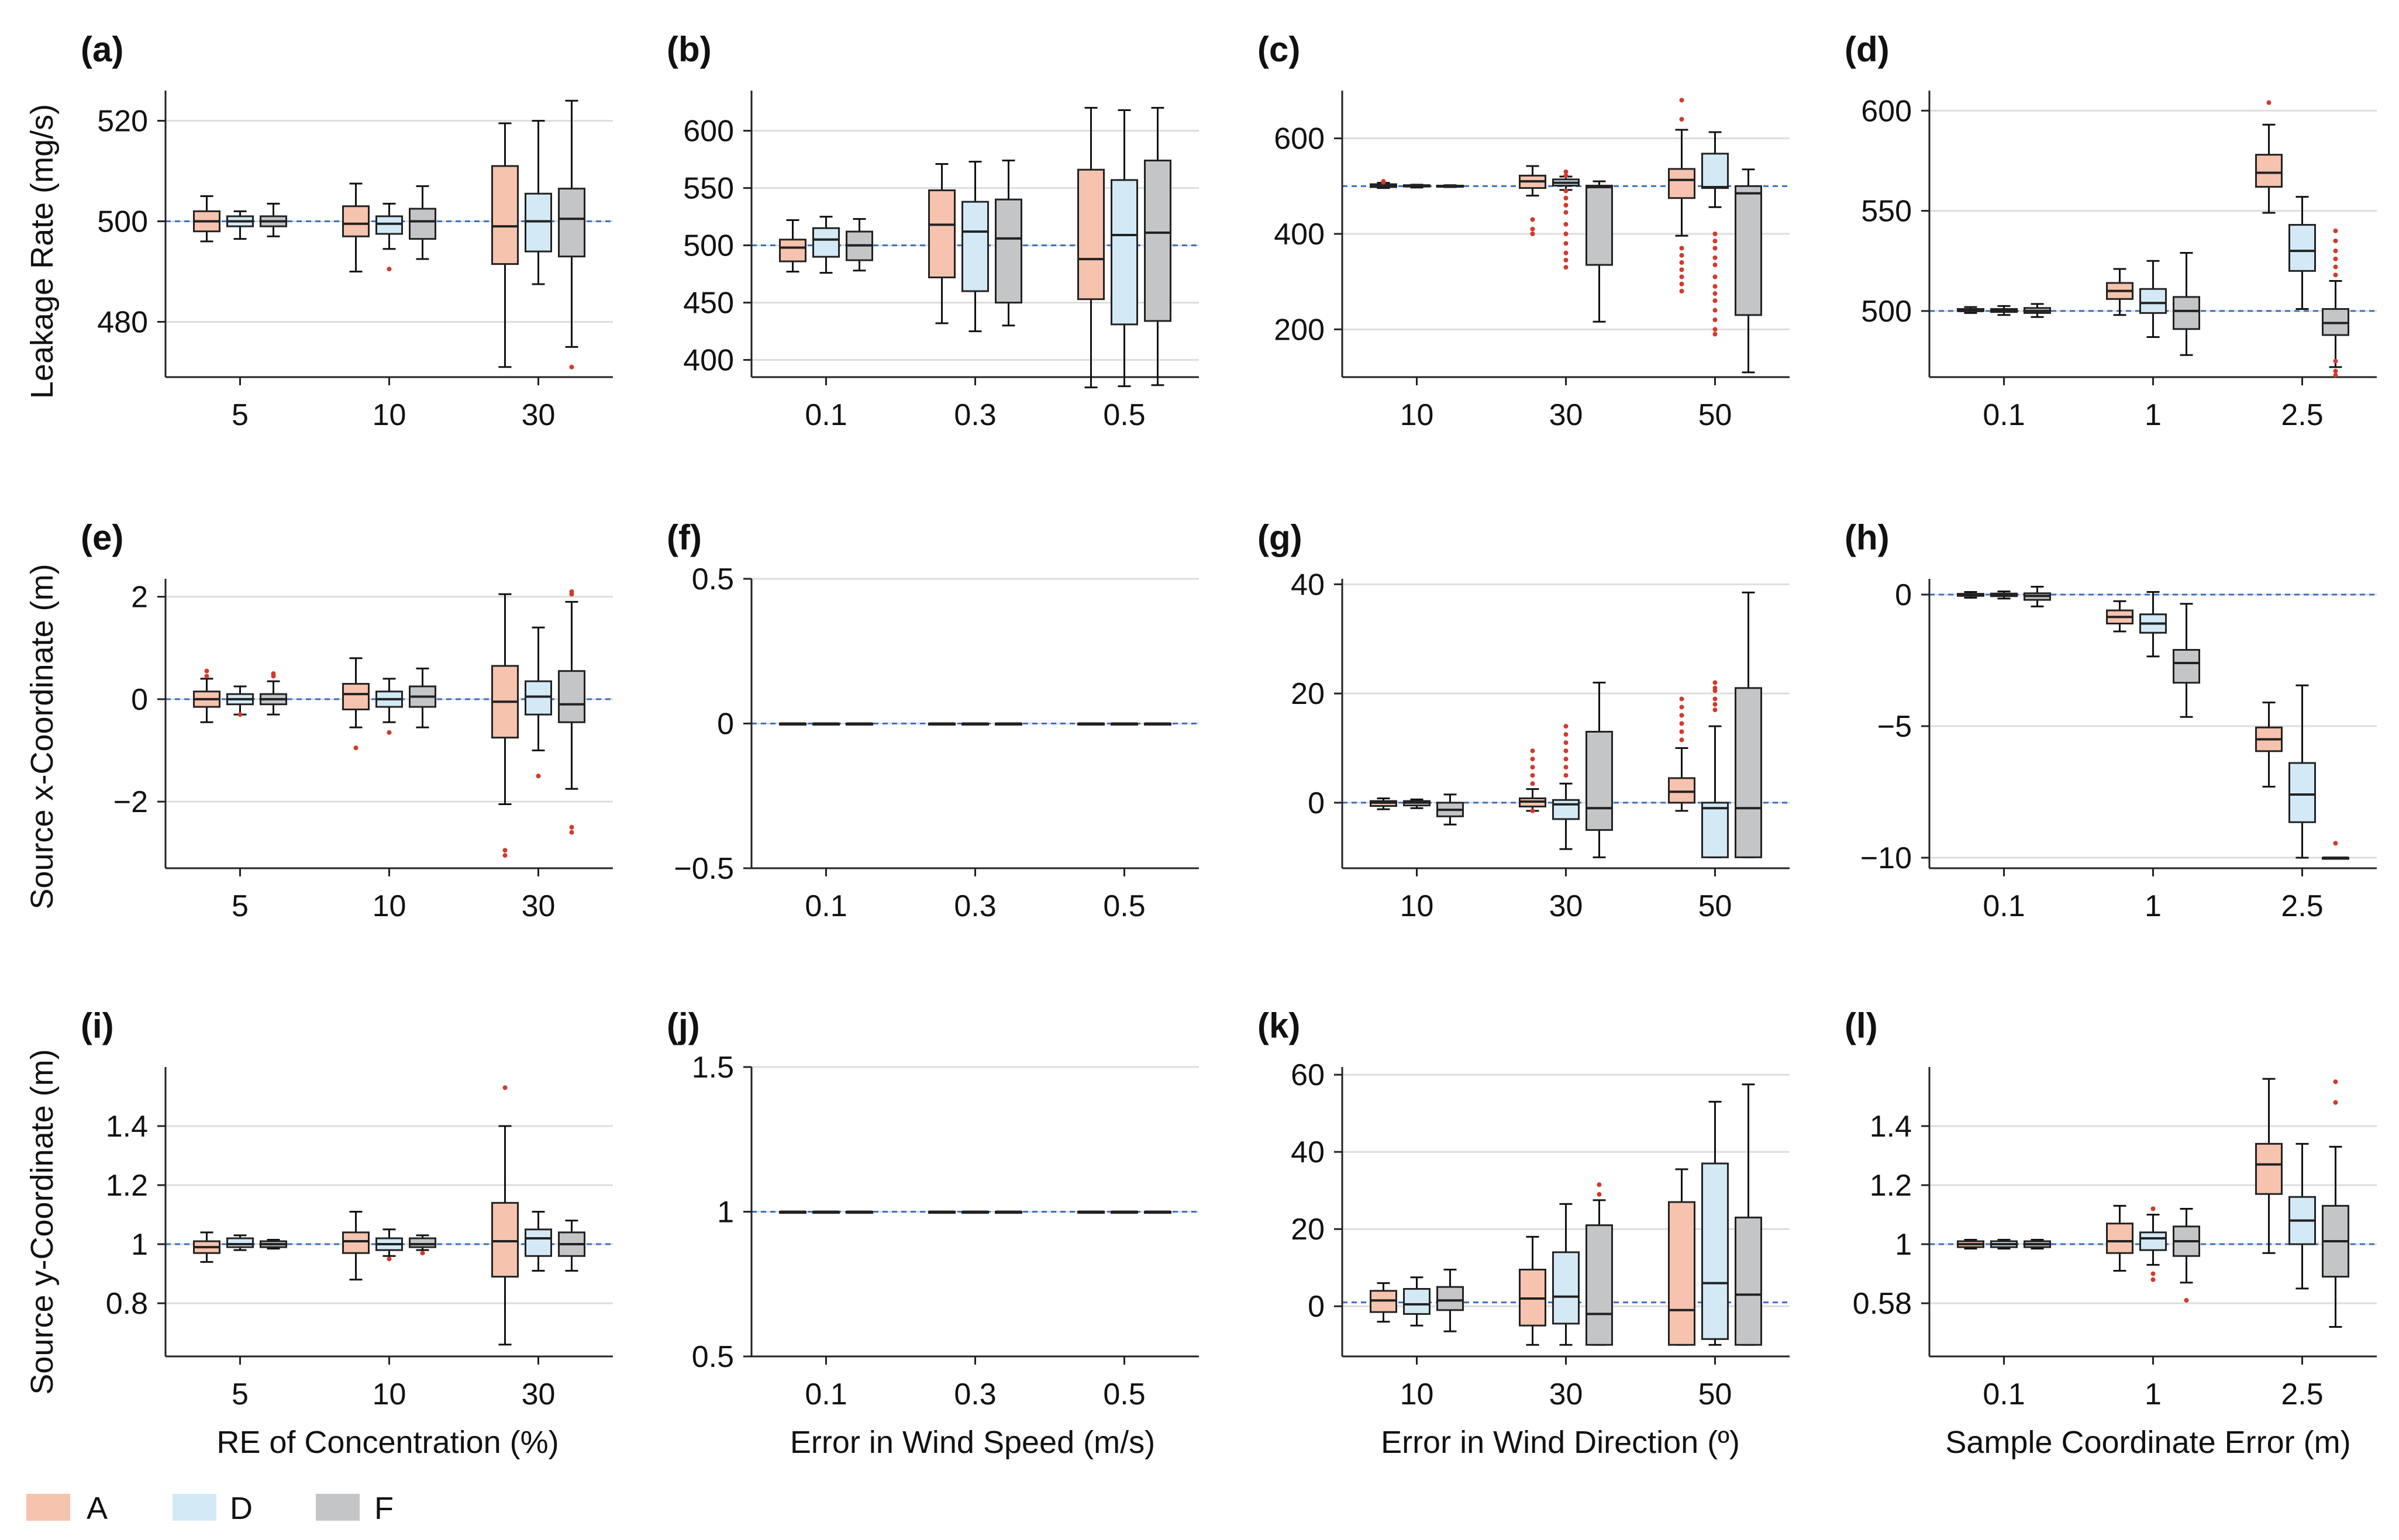 This screenshot has height=1540, width=2399. What do you see at coordinates (1316, 1307) in the screenshot?
I see `y-tick-label: 0` at bounding box center [1316, 1307].